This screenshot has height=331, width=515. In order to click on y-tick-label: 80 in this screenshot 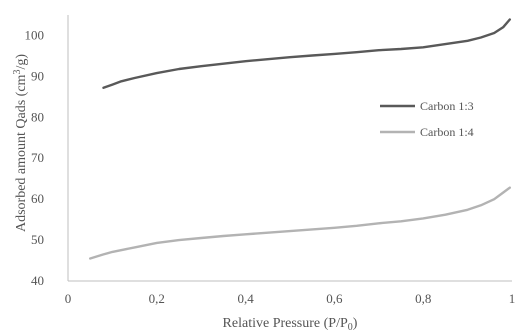, I will do `click(37, 116)`.